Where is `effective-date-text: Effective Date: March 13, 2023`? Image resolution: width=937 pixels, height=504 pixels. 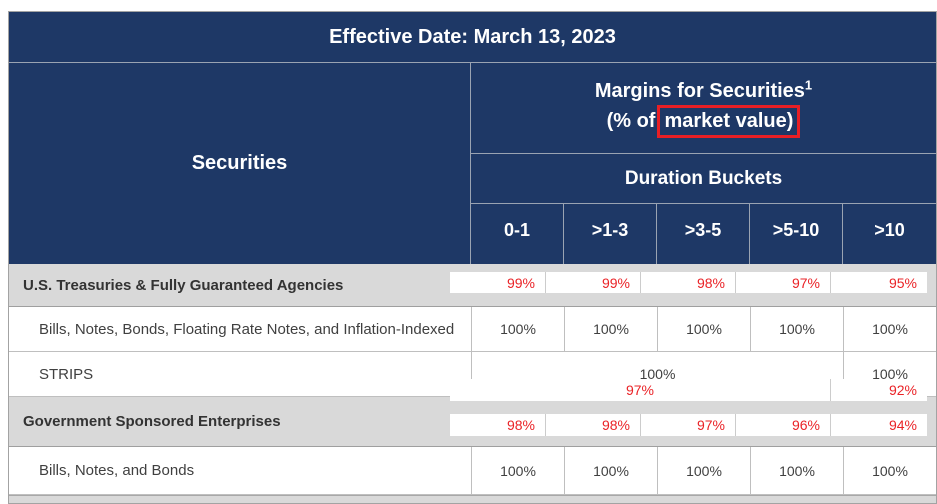
effective-date-text: Effective Date: March 13, 2023 is located at coordinates (472, 36).